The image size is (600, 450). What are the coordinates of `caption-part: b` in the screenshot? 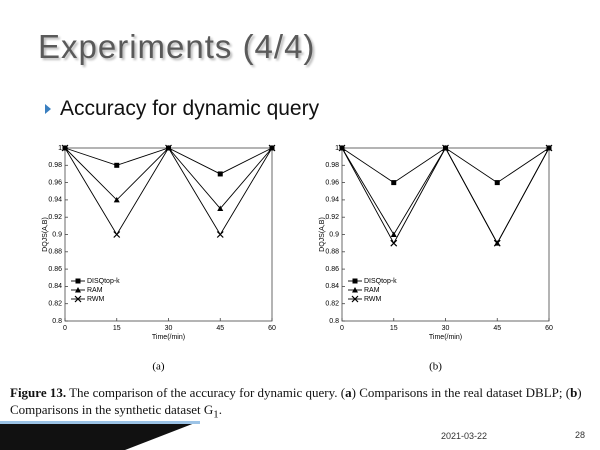 It's located at (574, 392).